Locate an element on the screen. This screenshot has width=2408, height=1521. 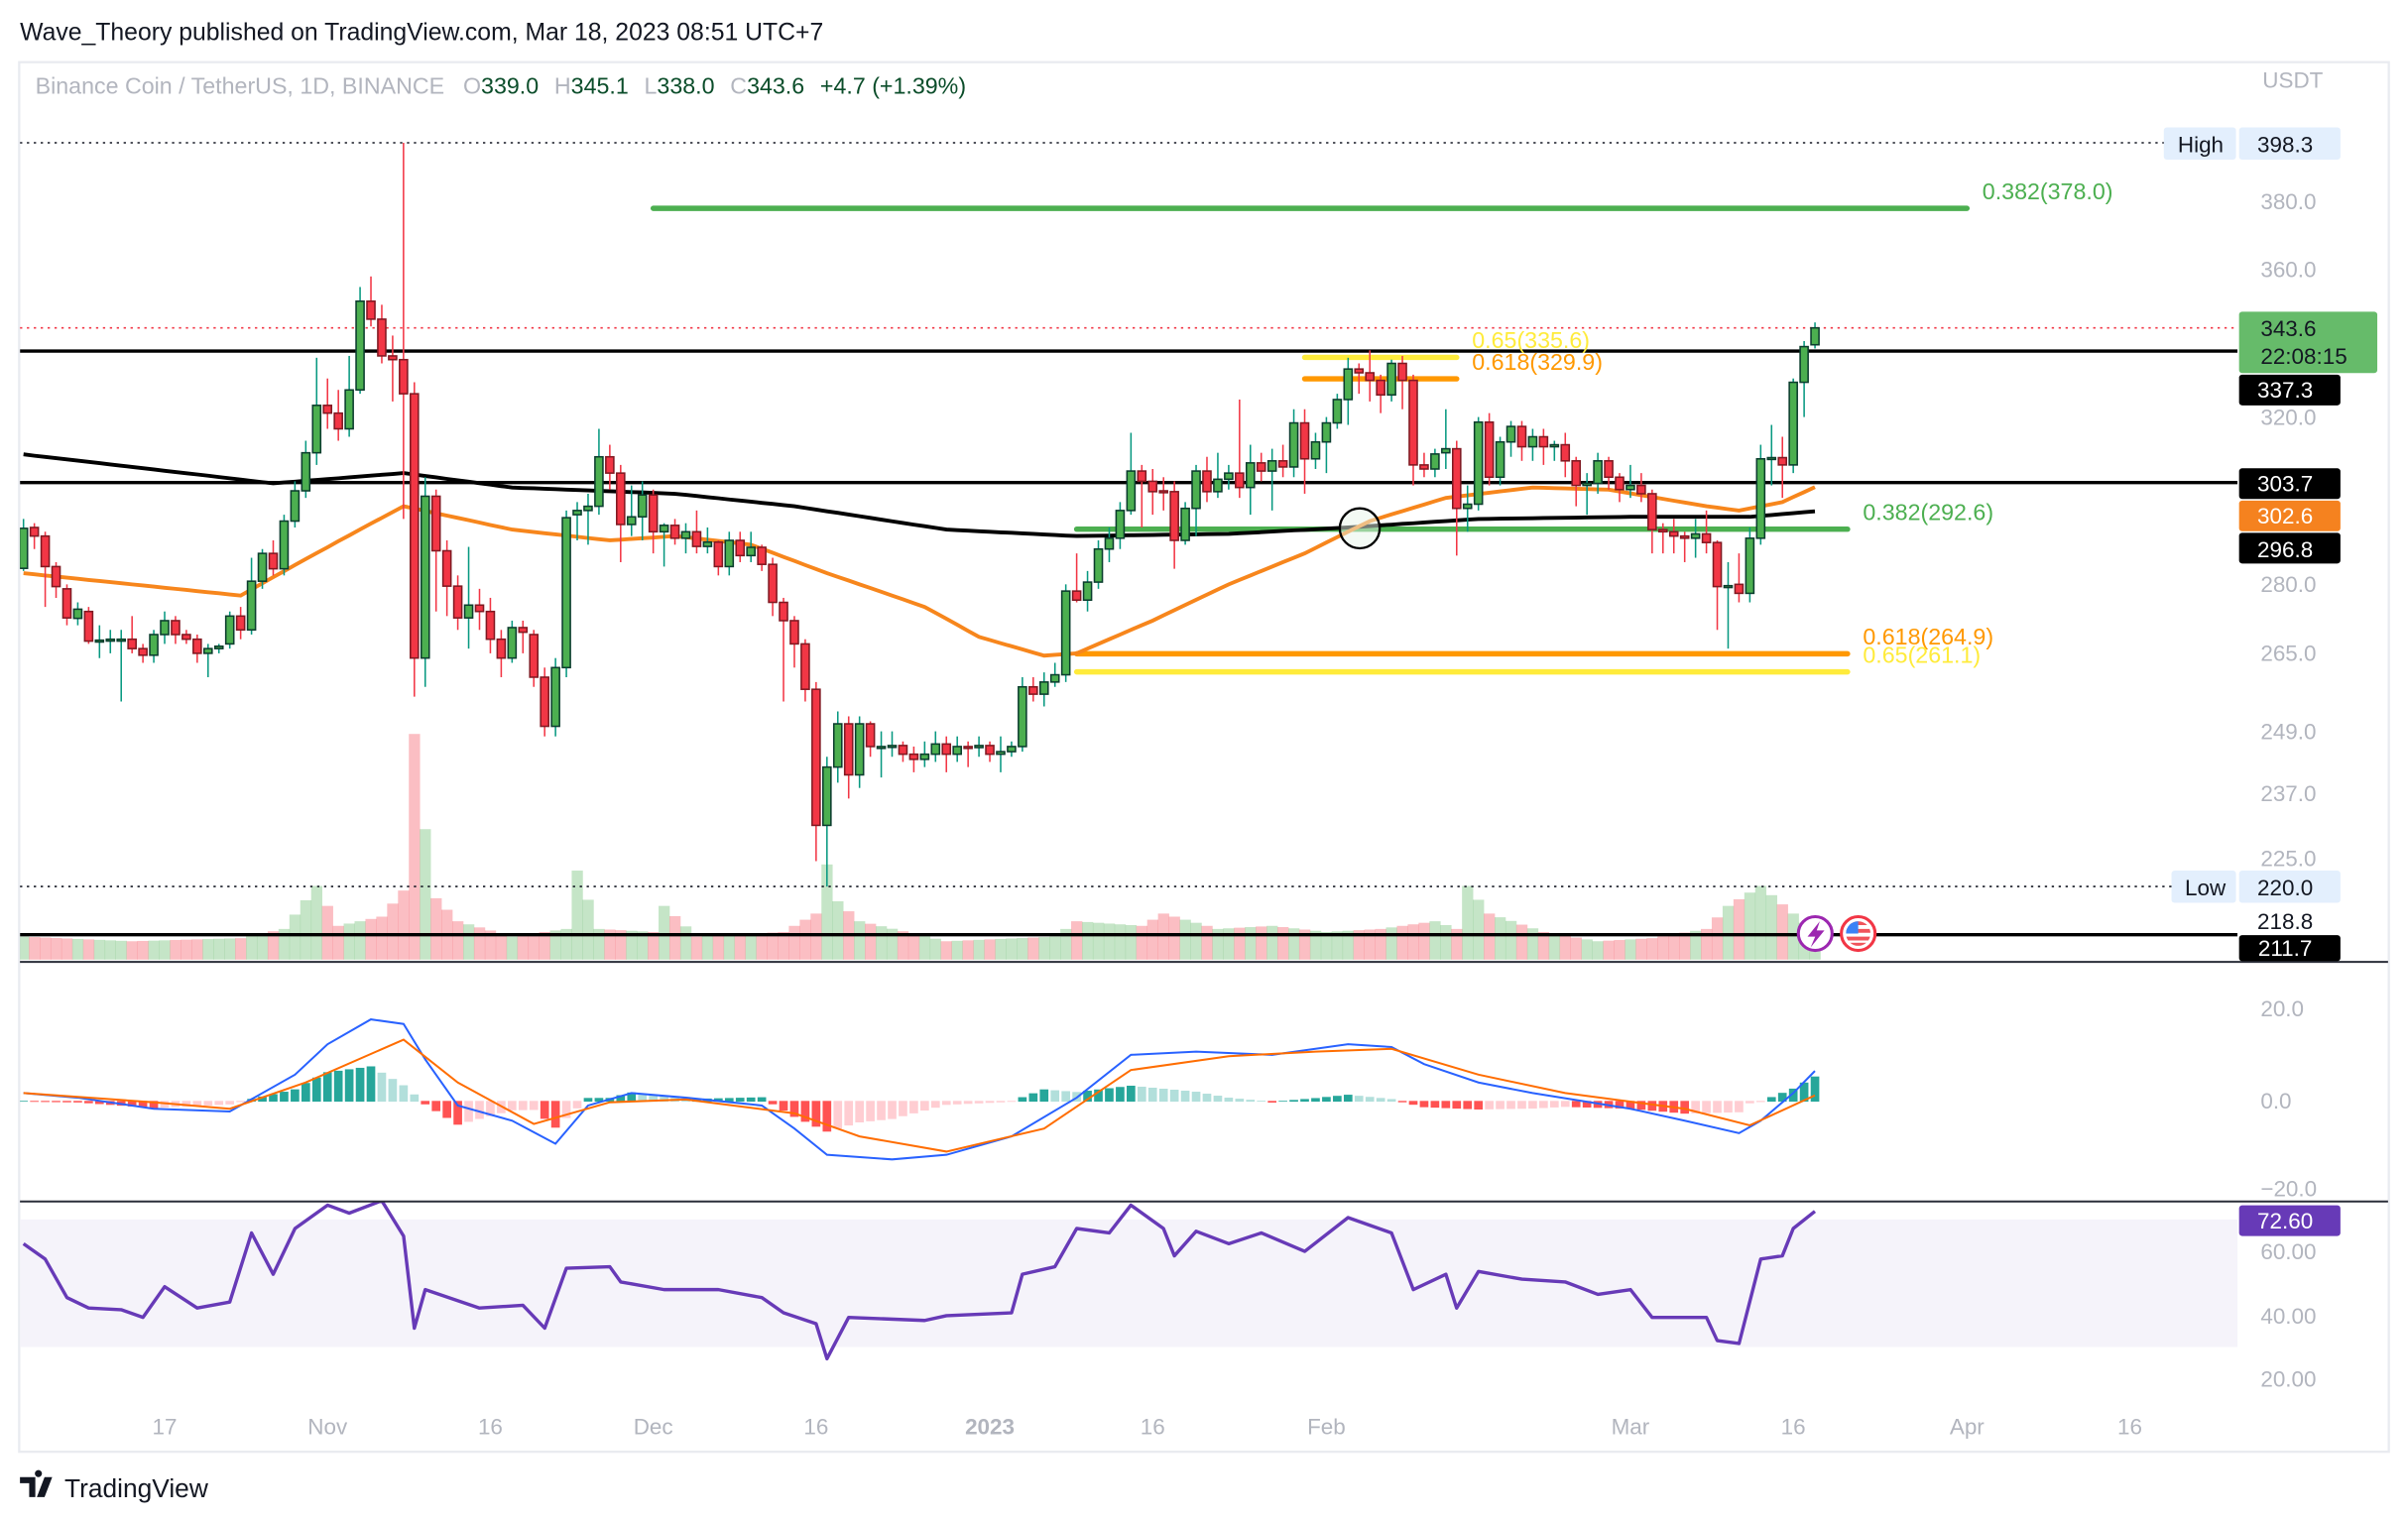
us-flag-icon is located at coordinates (1859, 933).